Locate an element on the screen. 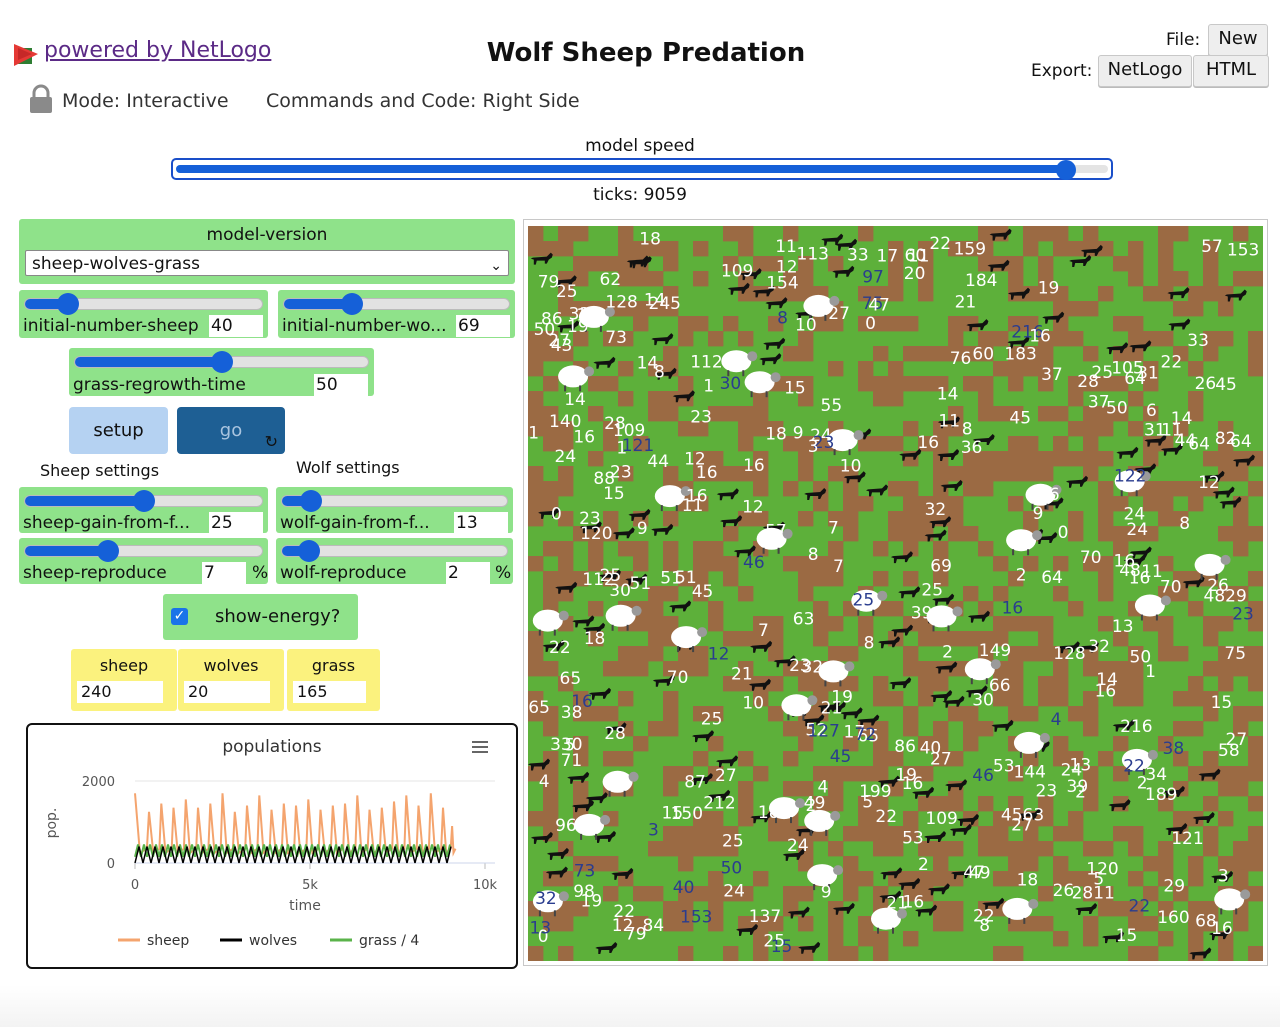  energy-label: 128 is located at coordinates (621, 303).